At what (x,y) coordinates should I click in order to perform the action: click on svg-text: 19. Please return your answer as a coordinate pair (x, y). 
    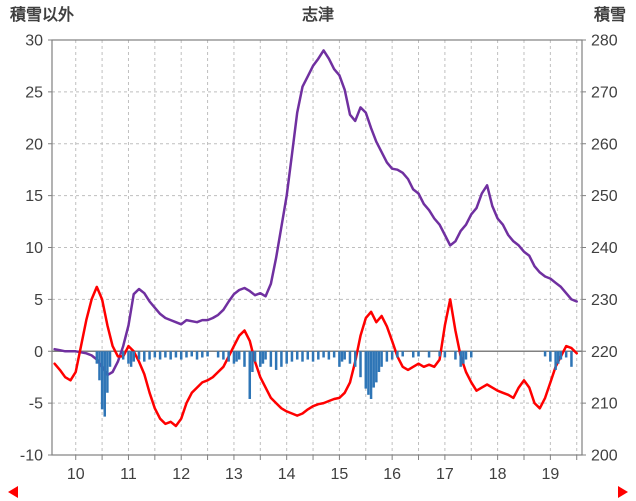
    Looking at the image, I should click on (550, 474).